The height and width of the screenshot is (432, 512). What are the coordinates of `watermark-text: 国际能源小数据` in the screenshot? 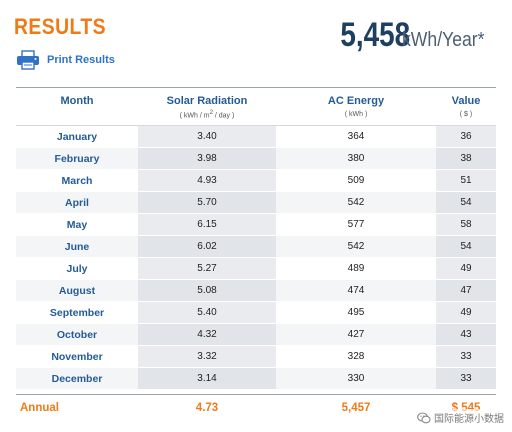 It's located at (469, 419).